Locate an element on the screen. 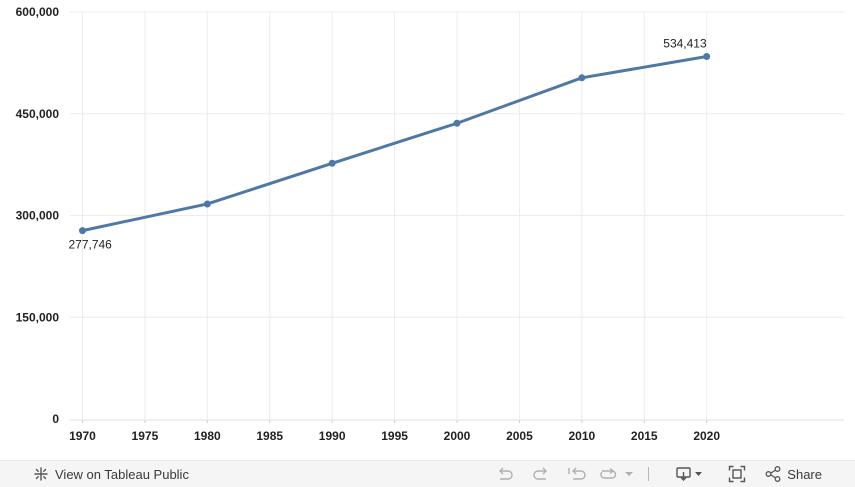  data-label: 534,413 is located at coordinates (685, 43).